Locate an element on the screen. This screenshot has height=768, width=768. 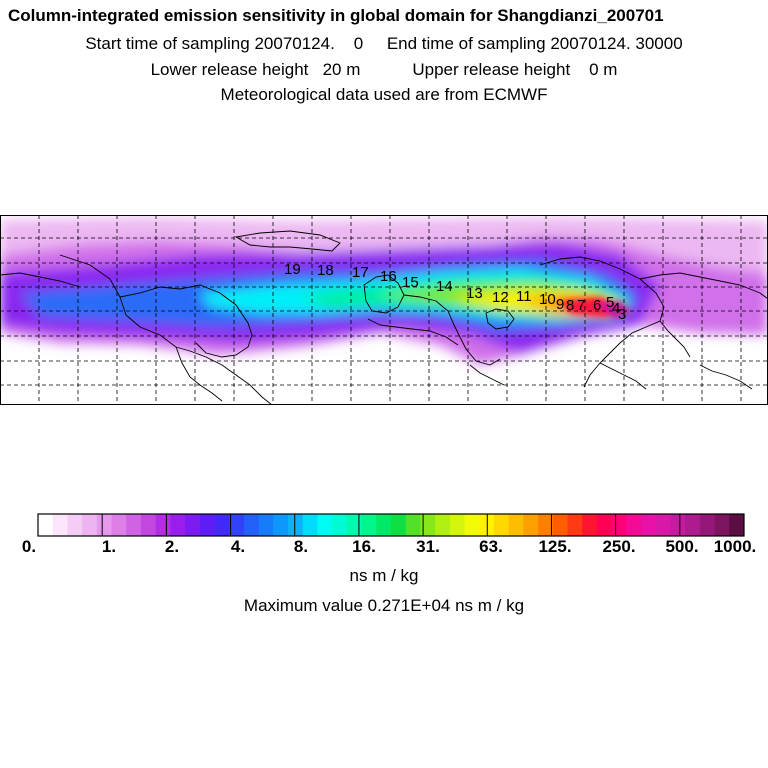
colorbar-tick-label: 63. is located at coordinates (491, 546).